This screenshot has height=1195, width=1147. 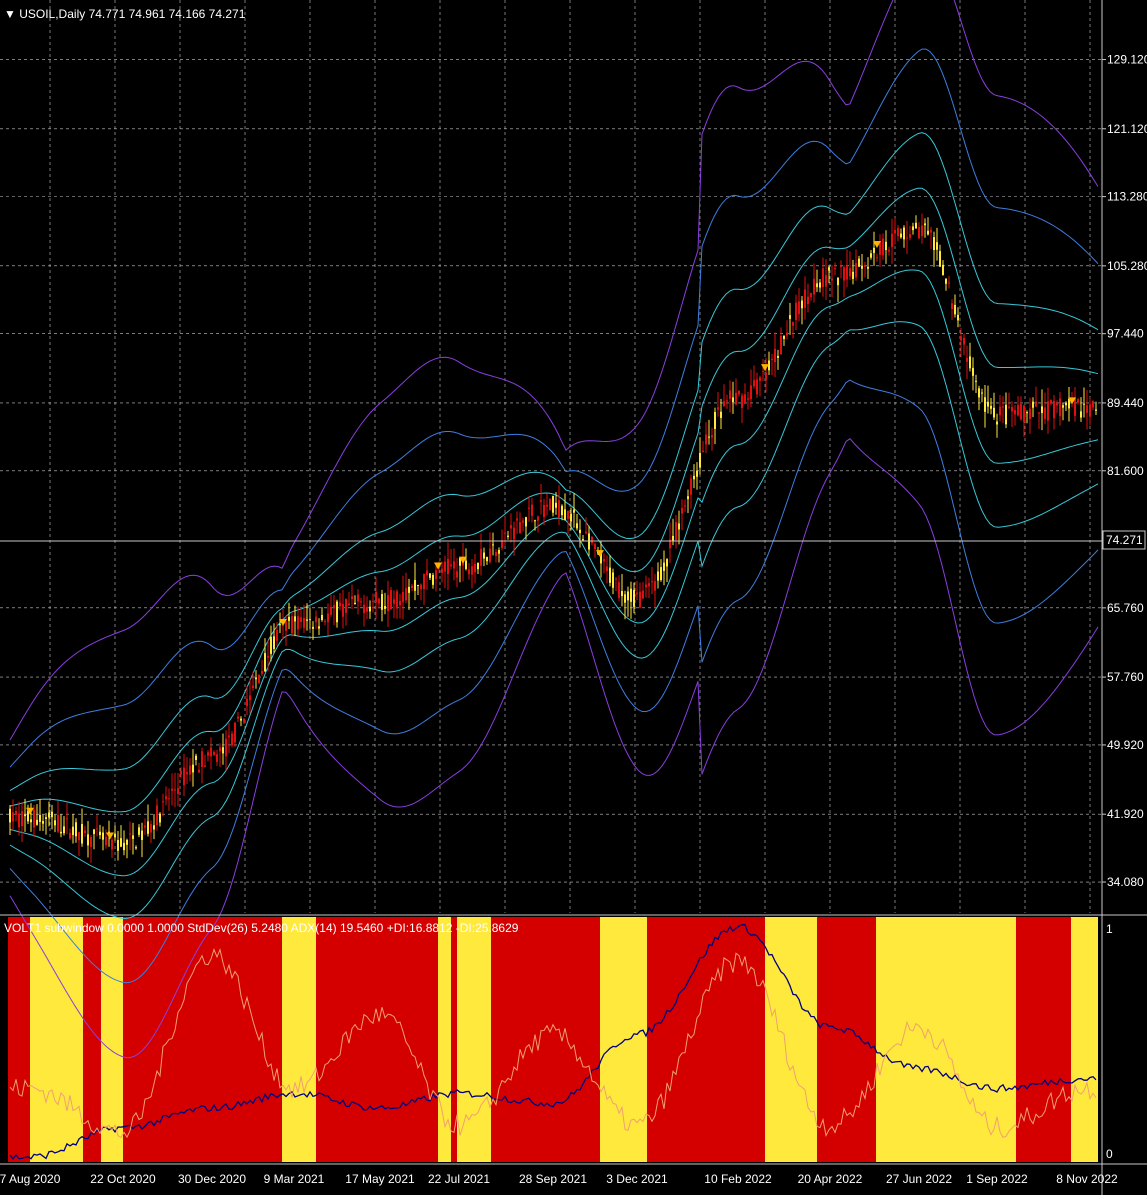 I want to click on signal-arrow, so click(x=30, y=811).